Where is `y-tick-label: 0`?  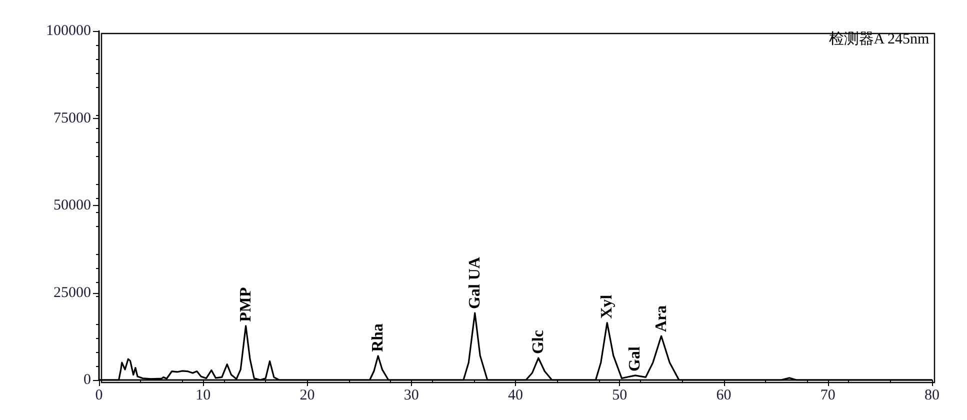 y-tick-label: 0 is located at coordinates (87, 380).